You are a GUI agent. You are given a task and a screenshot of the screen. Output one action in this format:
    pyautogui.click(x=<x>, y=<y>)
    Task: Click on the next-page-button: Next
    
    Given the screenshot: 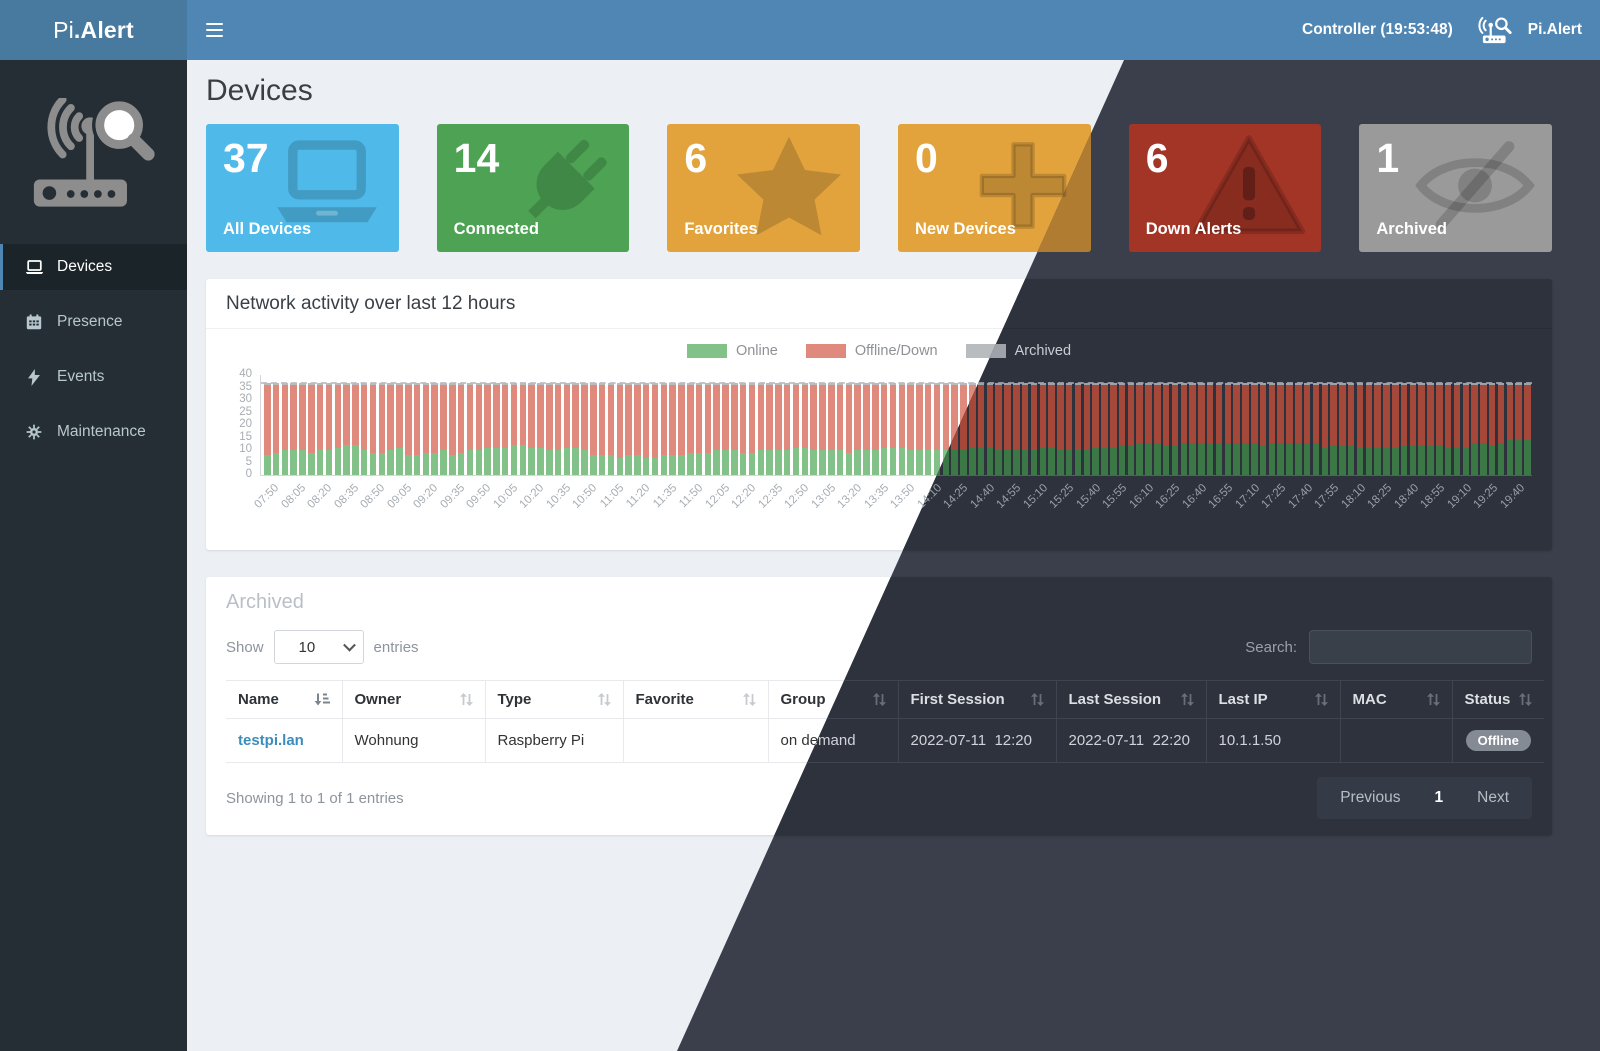 What is the action you would take?
    pyautogui.click(x=1493, y=797)
    